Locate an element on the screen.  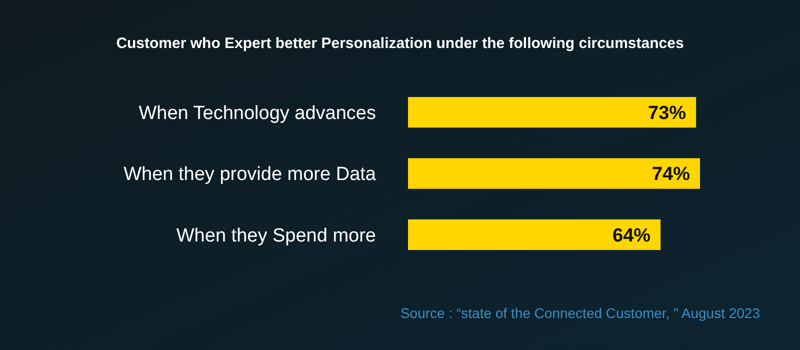
chart-title: Customer who Expert better Personalization under the following circumstances is located at coordinates (400, 43).